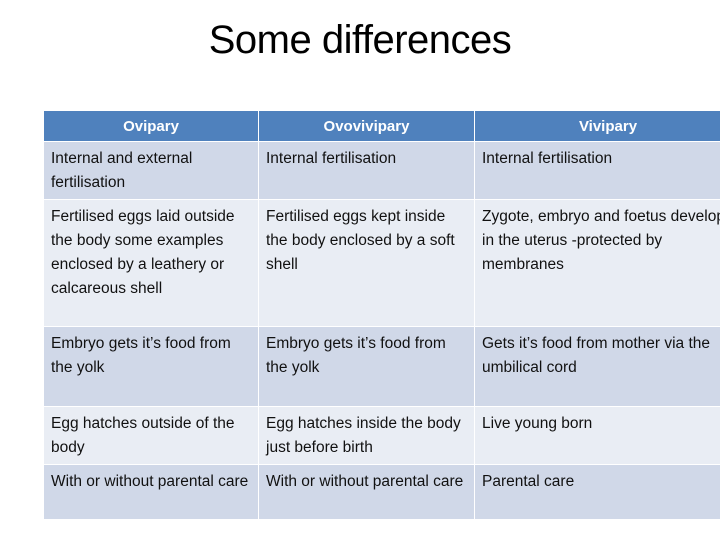 Image resolution: width=720 pixels, height=540 pixels. I want to click on table-header-row: Ovipary Ovovivipary Vivipary, so click(381, 126).